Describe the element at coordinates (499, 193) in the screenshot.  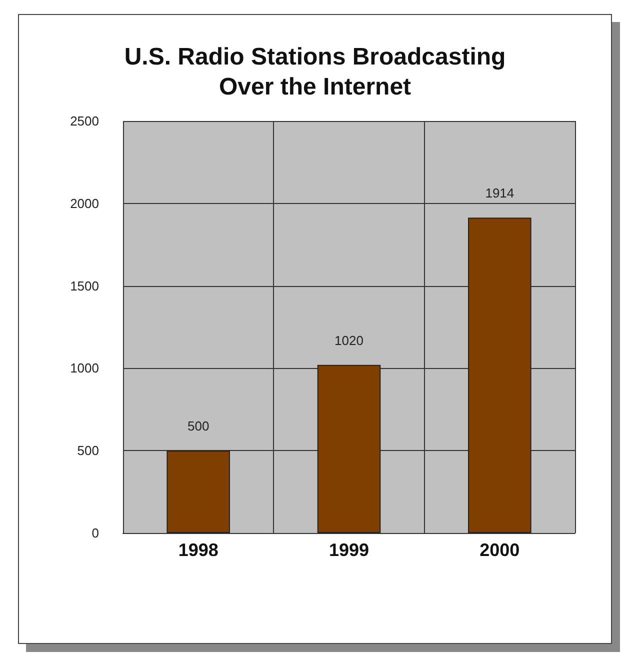
I see `data-label: 1914` at that location.